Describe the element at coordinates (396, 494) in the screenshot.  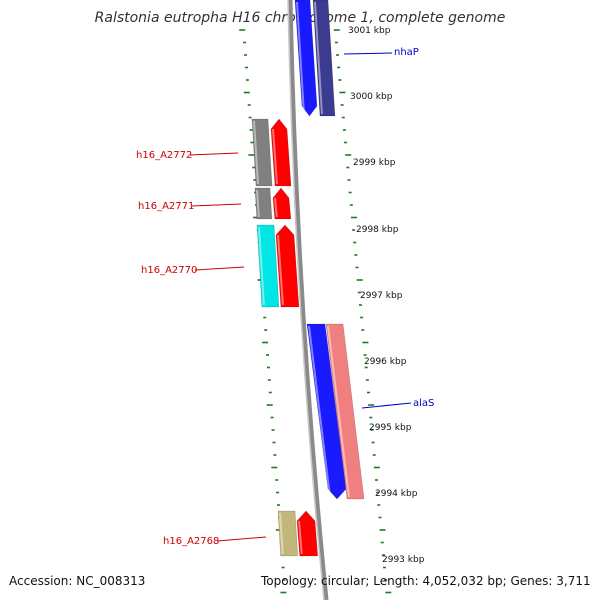
I see `tick-label: 2994 kbp` at that location.